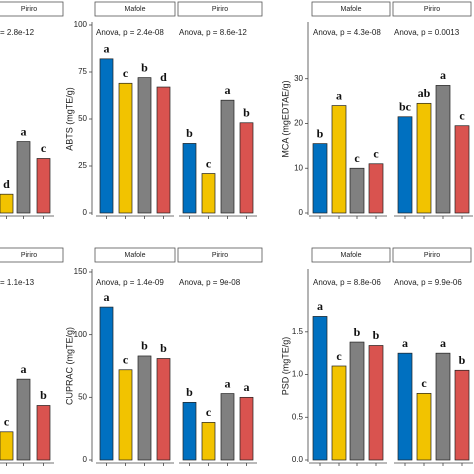 The height and width of the screenshot is (474, 474). What do you see at coordinates (298, 374) in the screenshot?
I see `y-tick-label: 1.0` at bounding box center [298, 374].